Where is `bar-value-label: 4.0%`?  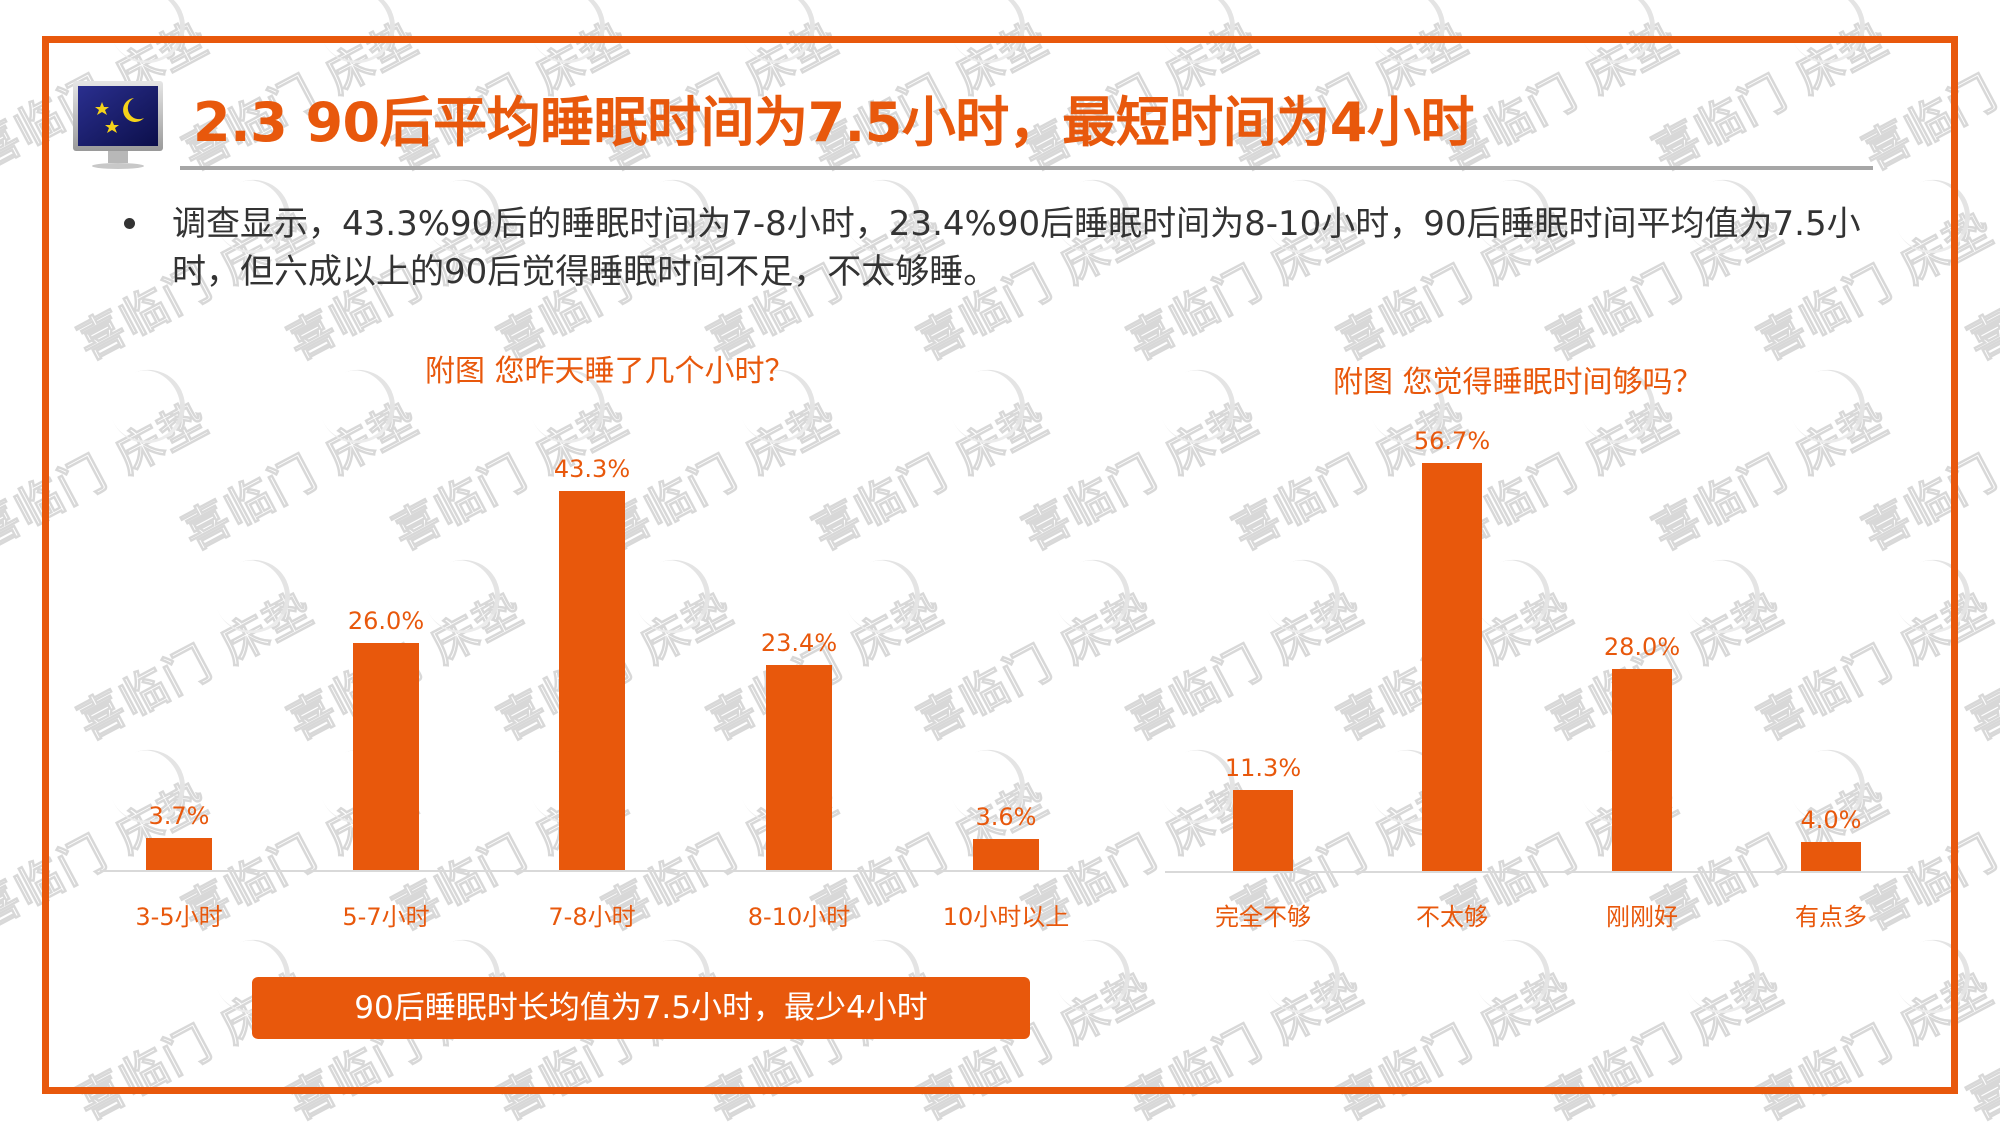 bar-value-label: 4.0% is located at coordinates (1831, 820).